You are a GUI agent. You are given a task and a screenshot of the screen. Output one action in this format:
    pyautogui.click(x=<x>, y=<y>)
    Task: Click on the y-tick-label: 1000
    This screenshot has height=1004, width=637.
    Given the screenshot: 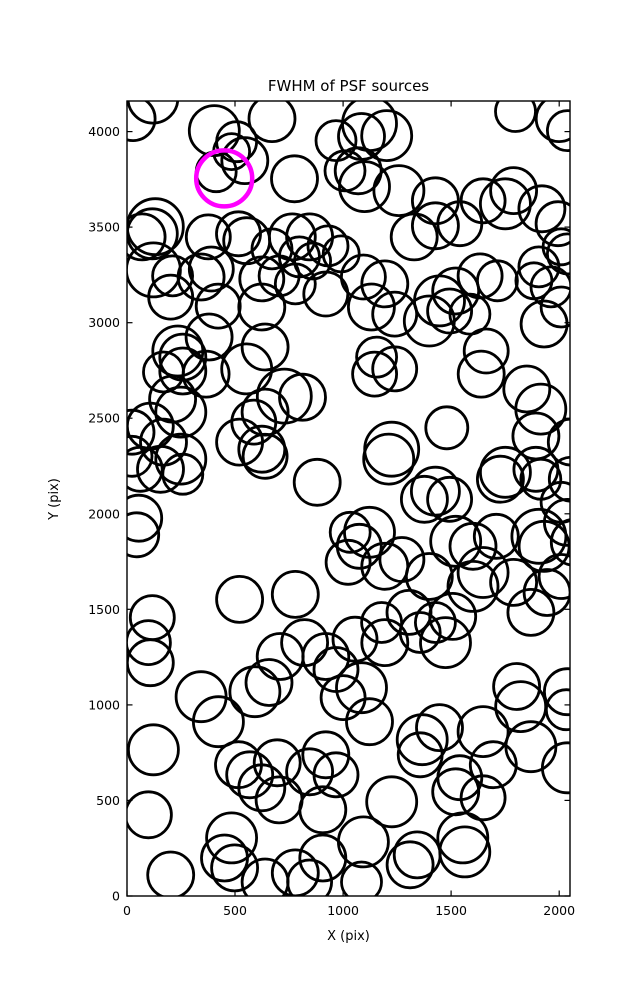 What is the action you would take?
    pyautogui.click(x=104, y=704)
    